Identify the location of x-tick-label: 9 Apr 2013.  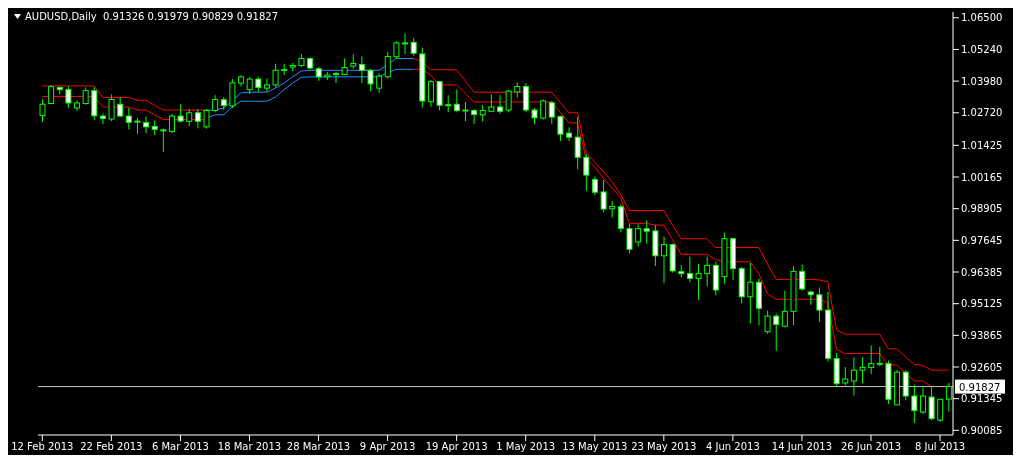
(387, 447).